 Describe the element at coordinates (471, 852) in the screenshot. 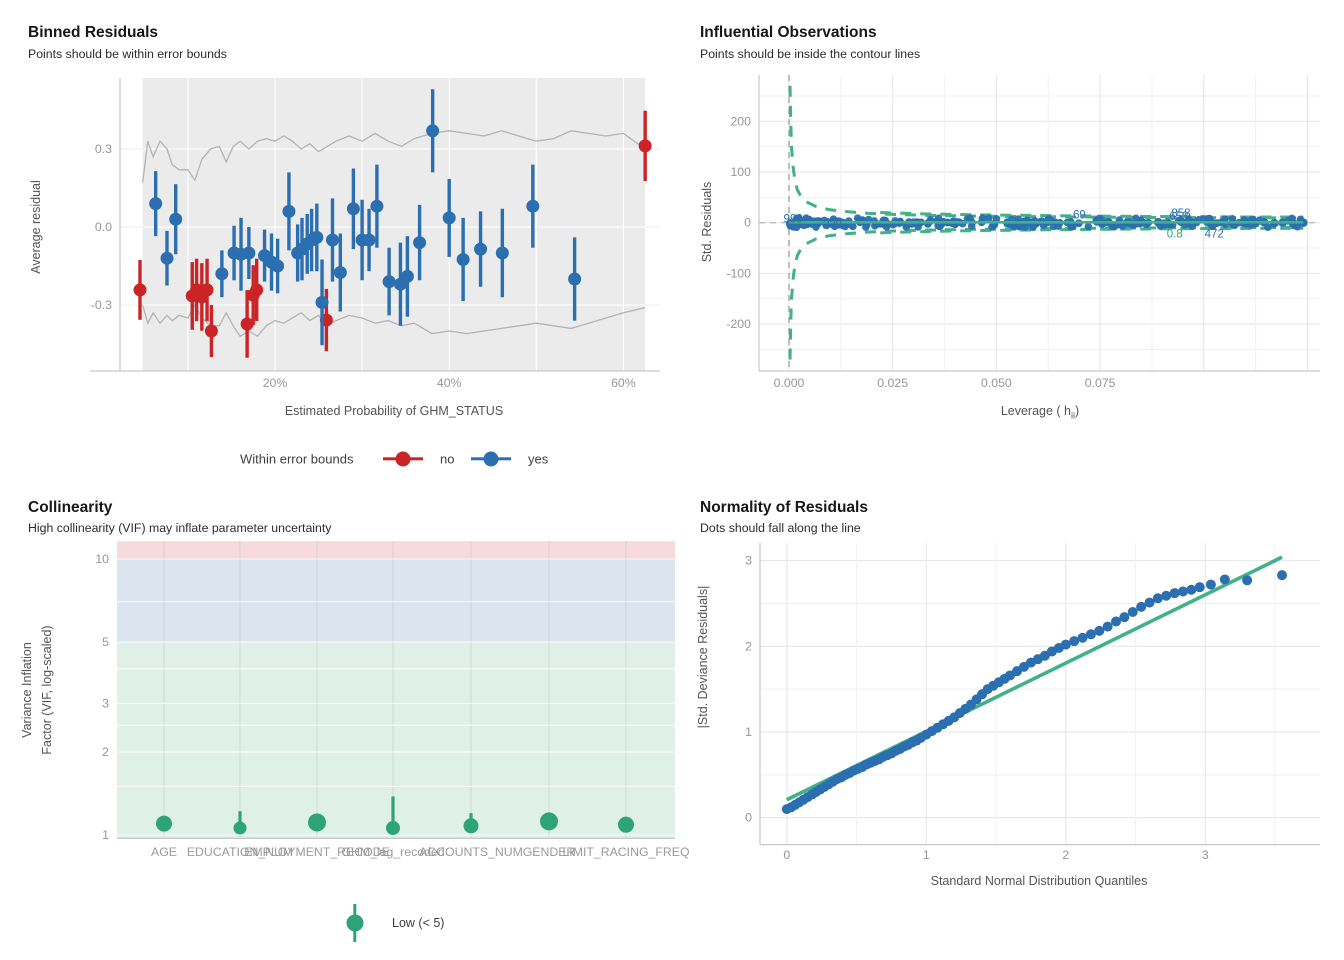

I see `category-label: ACCOUNTS_NUM` at that location.